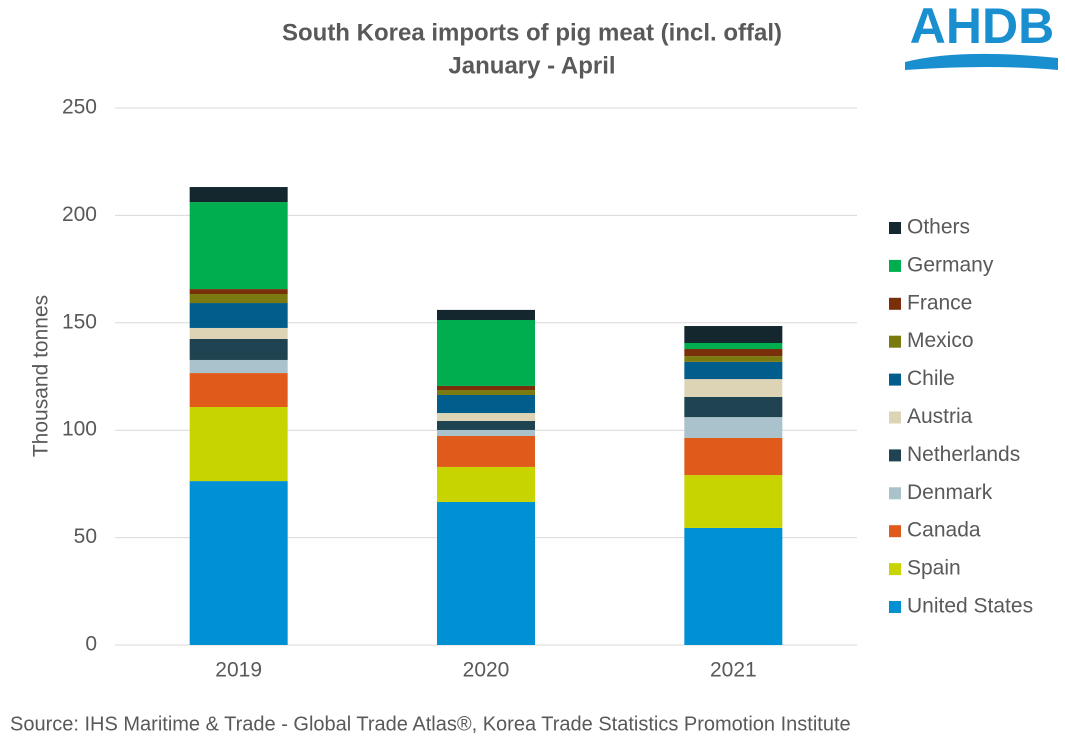  I want to click on legend-label: Netherlands, so click(963, 454).